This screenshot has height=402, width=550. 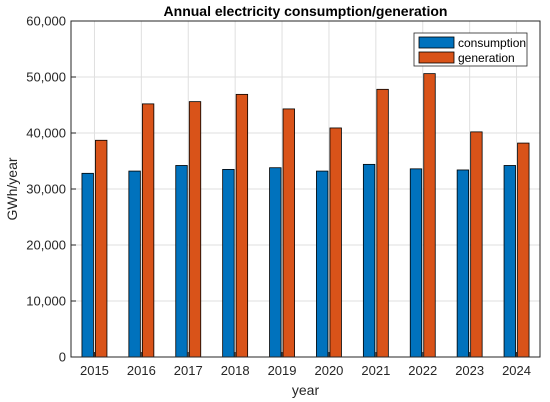 What do you see at coordinates (12, 188) in the screenshot?
I see `y-axis-label: GWh/year` at bounding box center [12, 188].